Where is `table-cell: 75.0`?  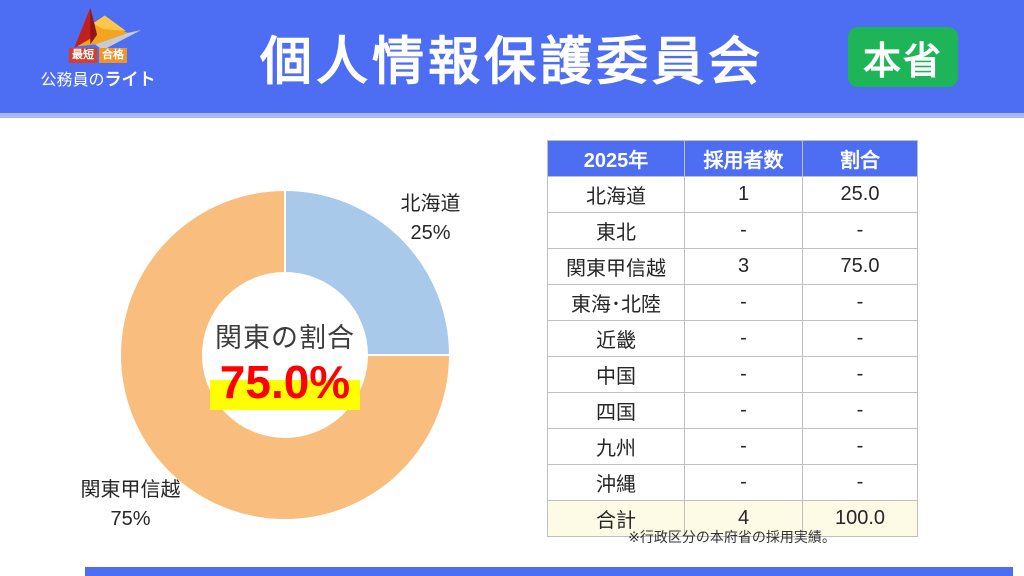 table-cell: 75.0 is located at coordinates (860, 266).